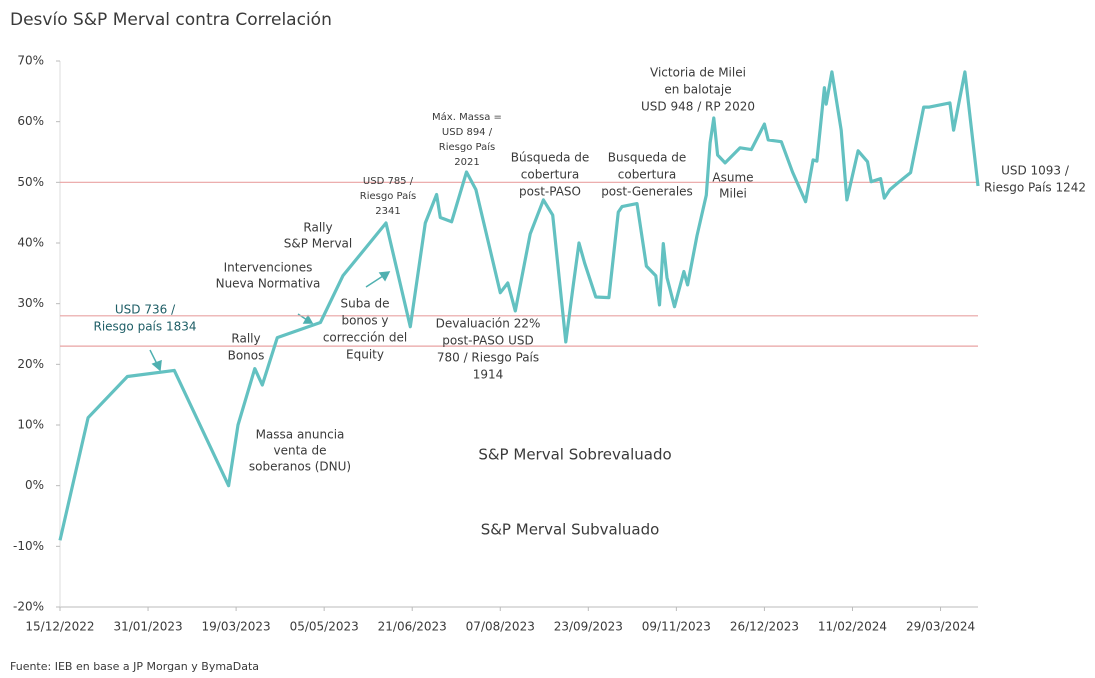 The width and height of the screenshot is (1095, 678). What do you see at coordinates (236, 627) in the screenshot?
I see `x-tick-label: 19/03/2023` at bounding box center [236, 627].